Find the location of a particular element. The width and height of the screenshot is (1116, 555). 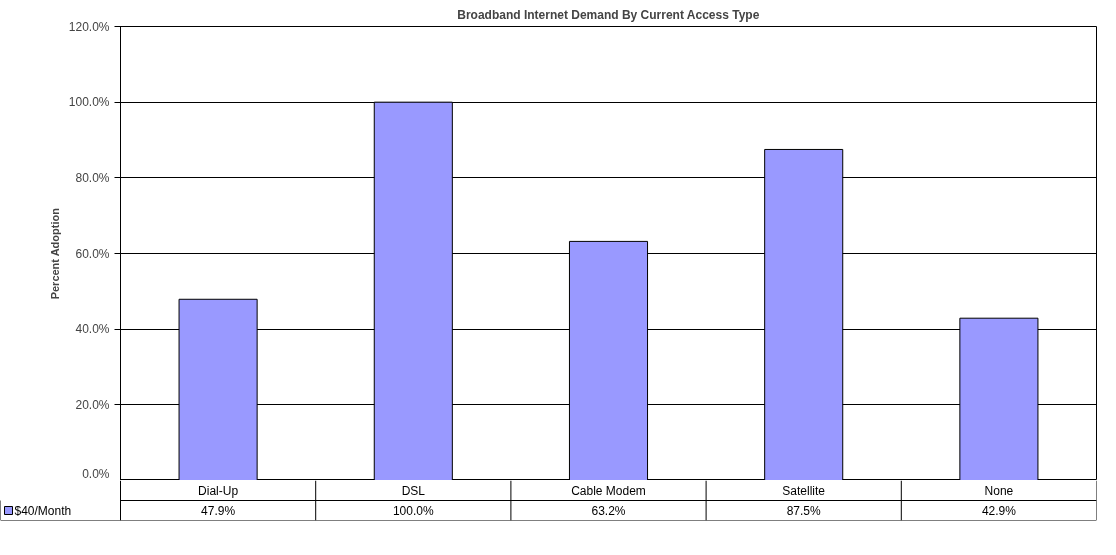

y-tick-label: 100.0% is located at coordinates (89, 102).